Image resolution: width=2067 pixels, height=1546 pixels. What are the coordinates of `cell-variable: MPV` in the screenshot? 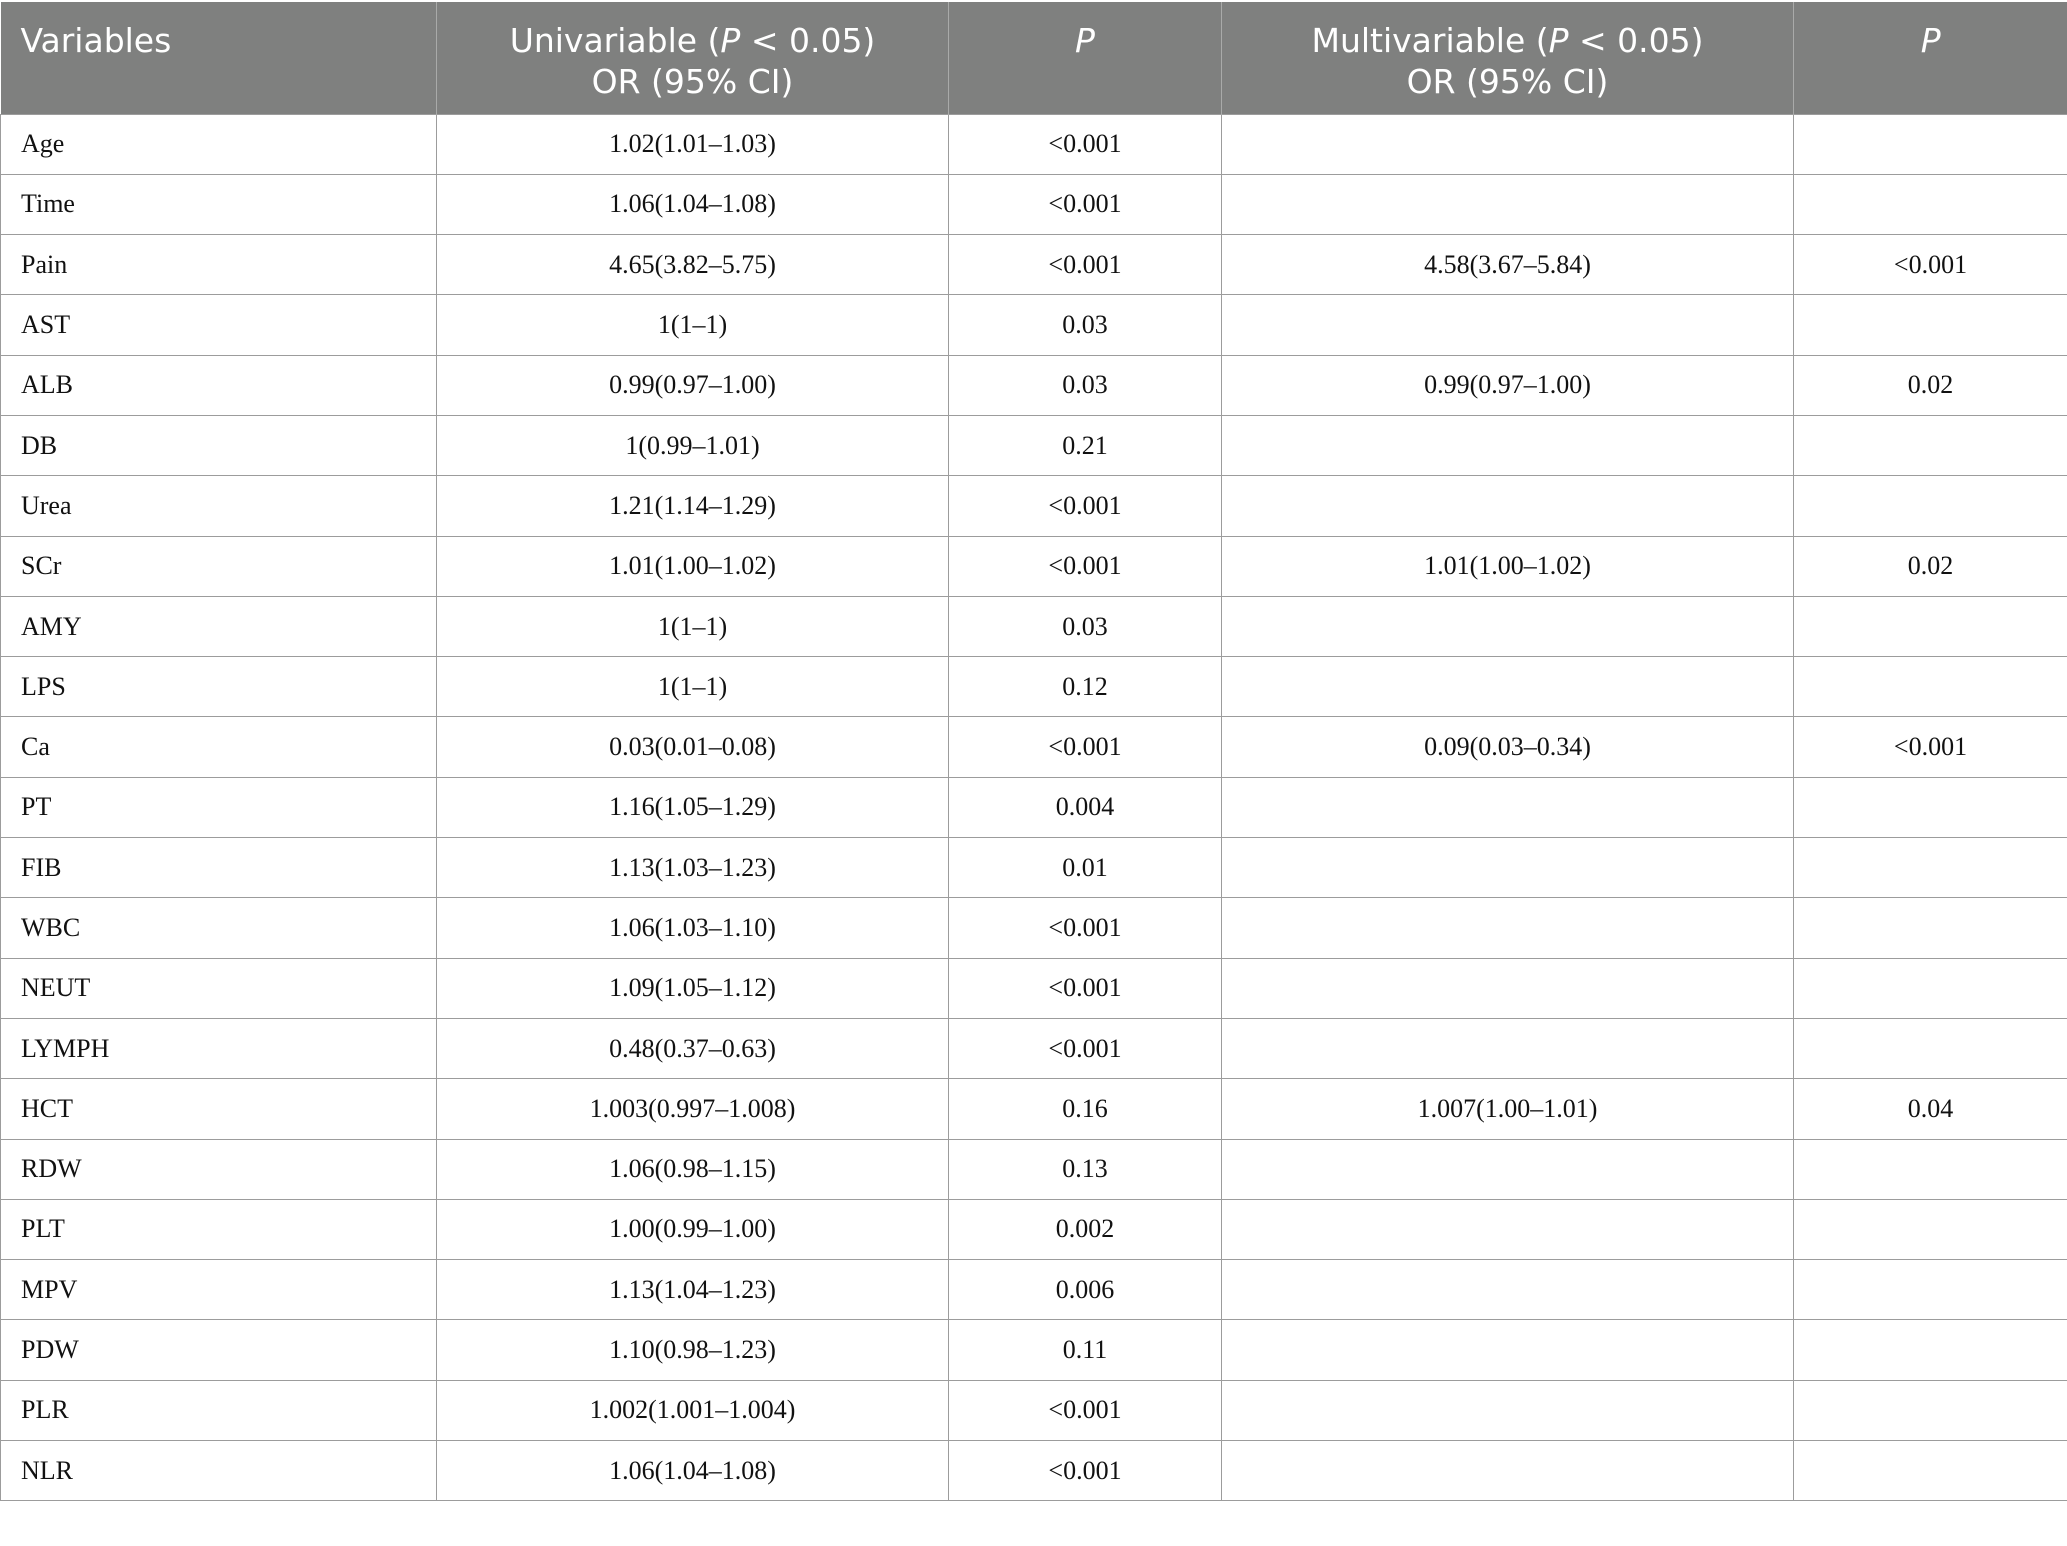 It's located at (219, 1290).